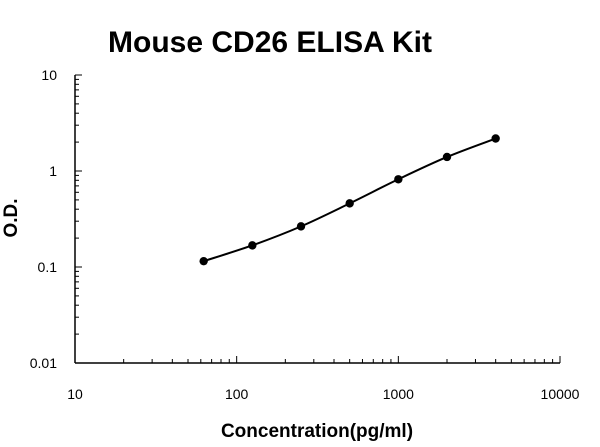 The image size is (600, 447). I want to click on x-tick-label: 10, so click(75, 394).